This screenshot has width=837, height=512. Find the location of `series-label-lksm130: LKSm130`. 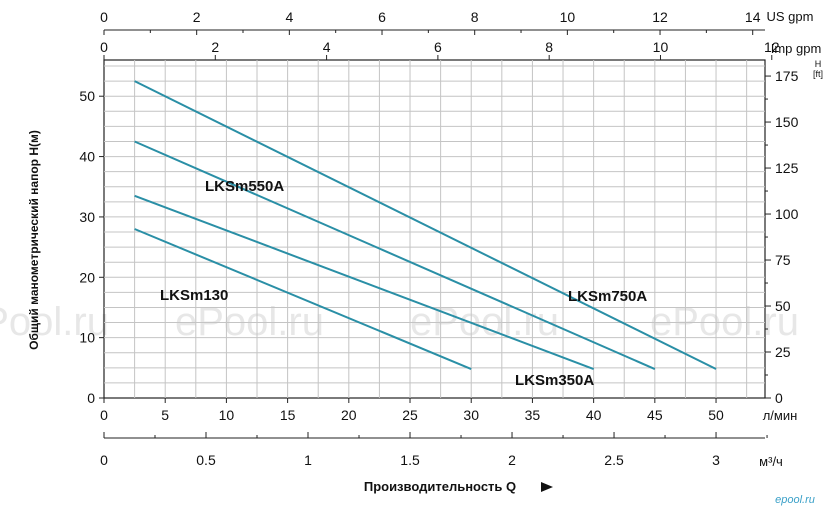

series-label-lksm130: LKSm130 is located at coordinates (194, 295).